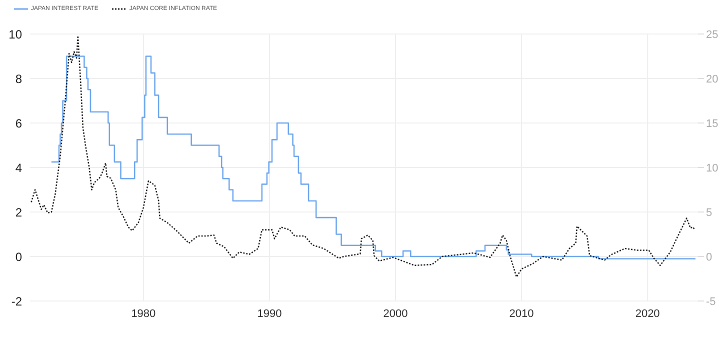 This screenshot has height=347, width=720. I want to click on y-tick-label: 0, so click(18, 257).